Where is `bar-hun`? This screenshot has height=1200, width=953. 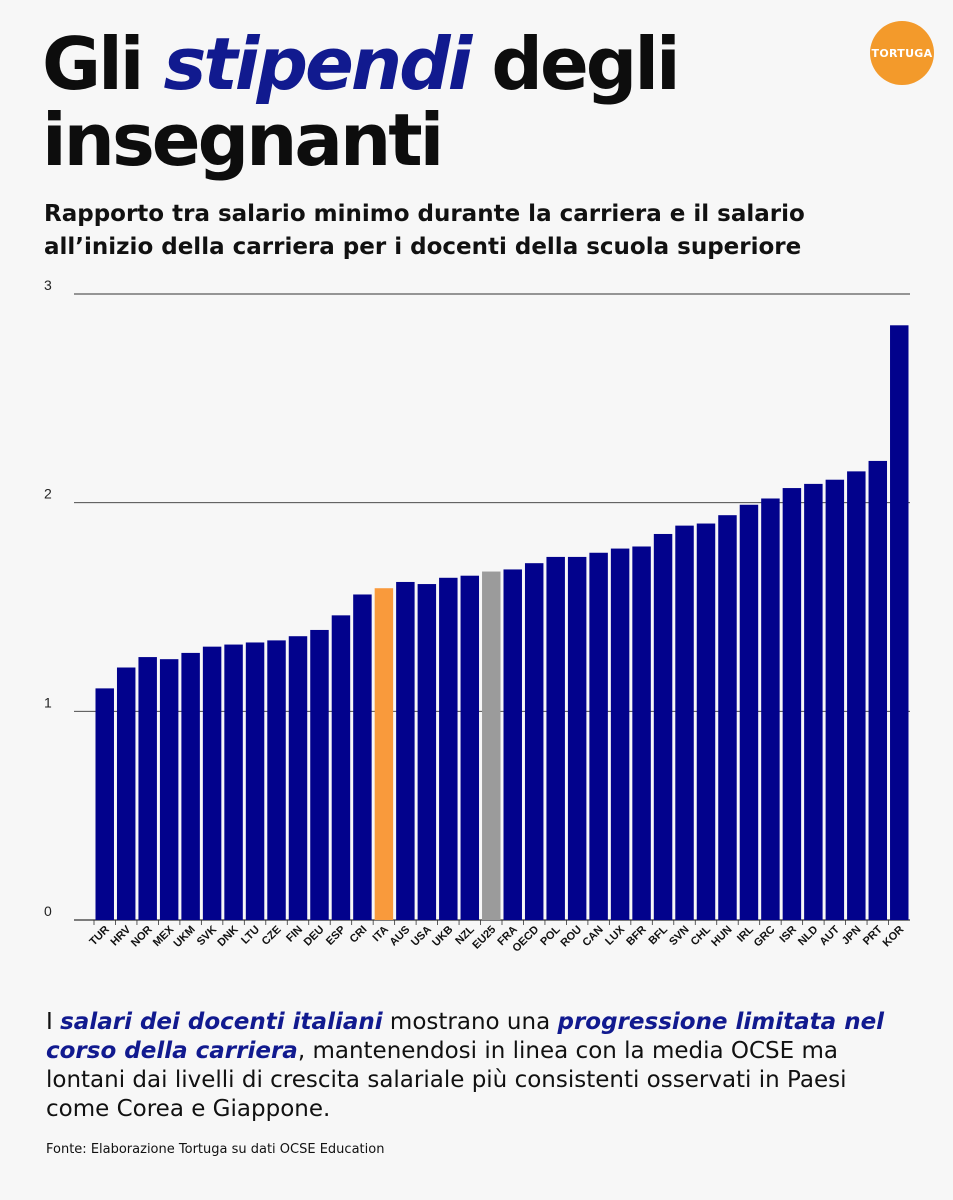
bar-hun is located at coordinates (727, 717).